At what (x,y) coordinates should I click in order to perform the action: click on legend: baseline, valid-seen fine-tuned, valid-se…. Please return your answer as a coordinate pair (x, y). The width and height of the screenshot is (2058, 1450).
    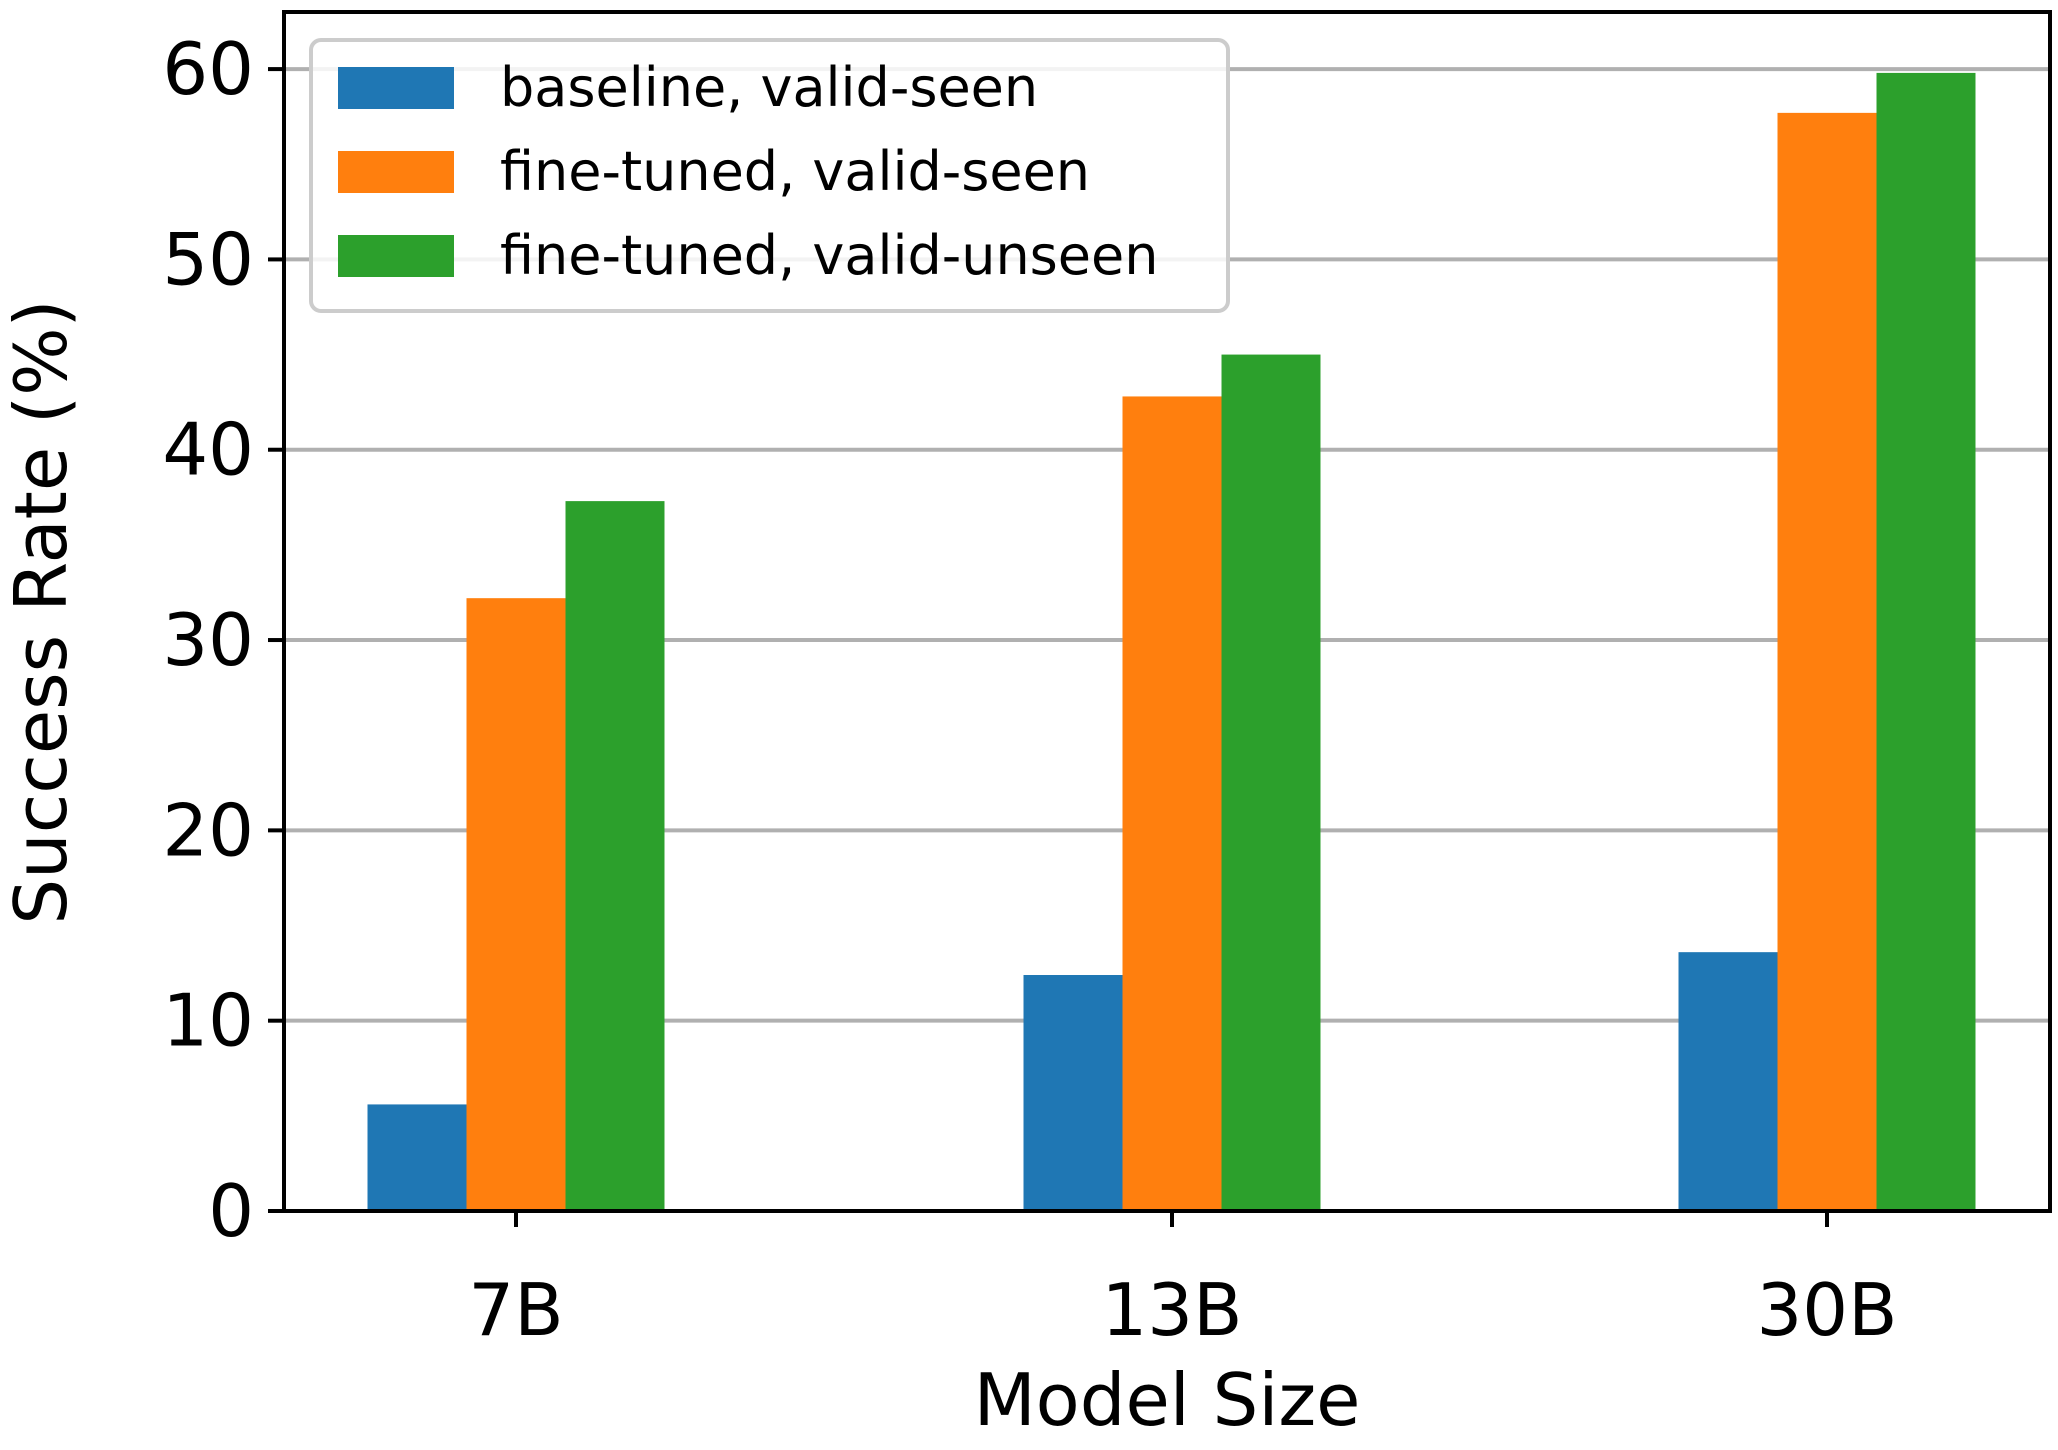
    Looking at the image, I should click on (769, 175).